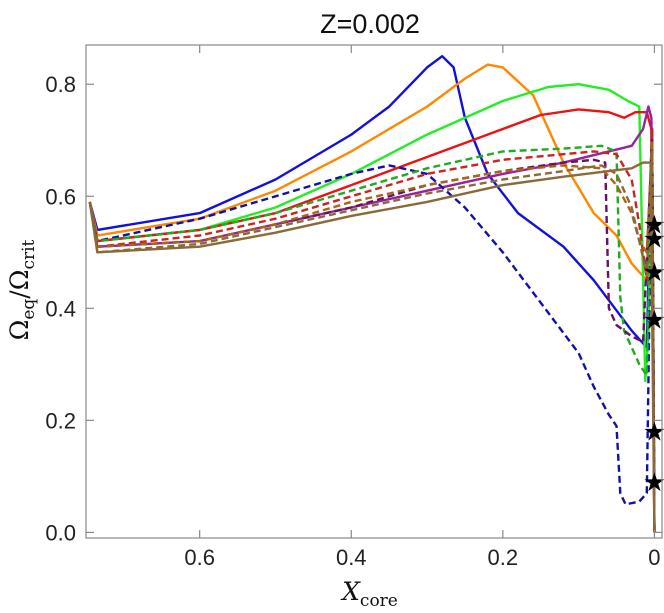 The height and width of the screenshot is (613, 664). What do you see at coordinates (503, 557) in the screenshot?
I see `x-tick-label: 0.2` at bounding box center [503, 557].